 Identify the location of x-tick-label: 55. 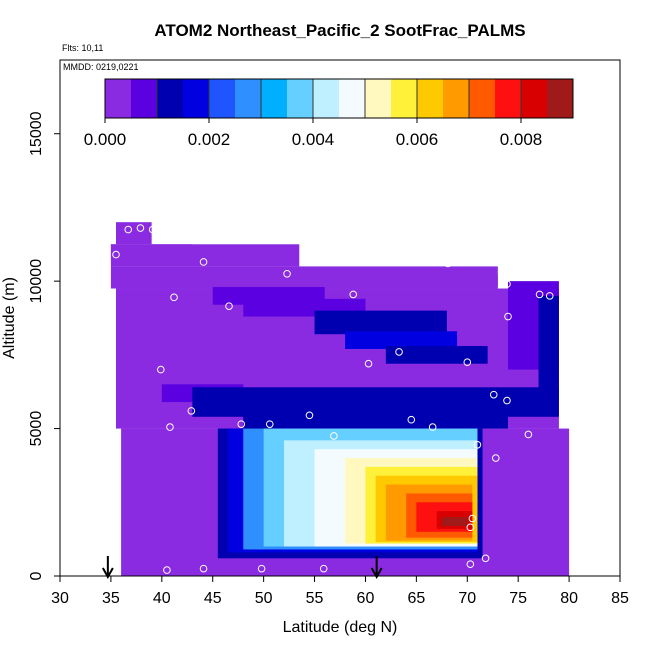
(315, 598).